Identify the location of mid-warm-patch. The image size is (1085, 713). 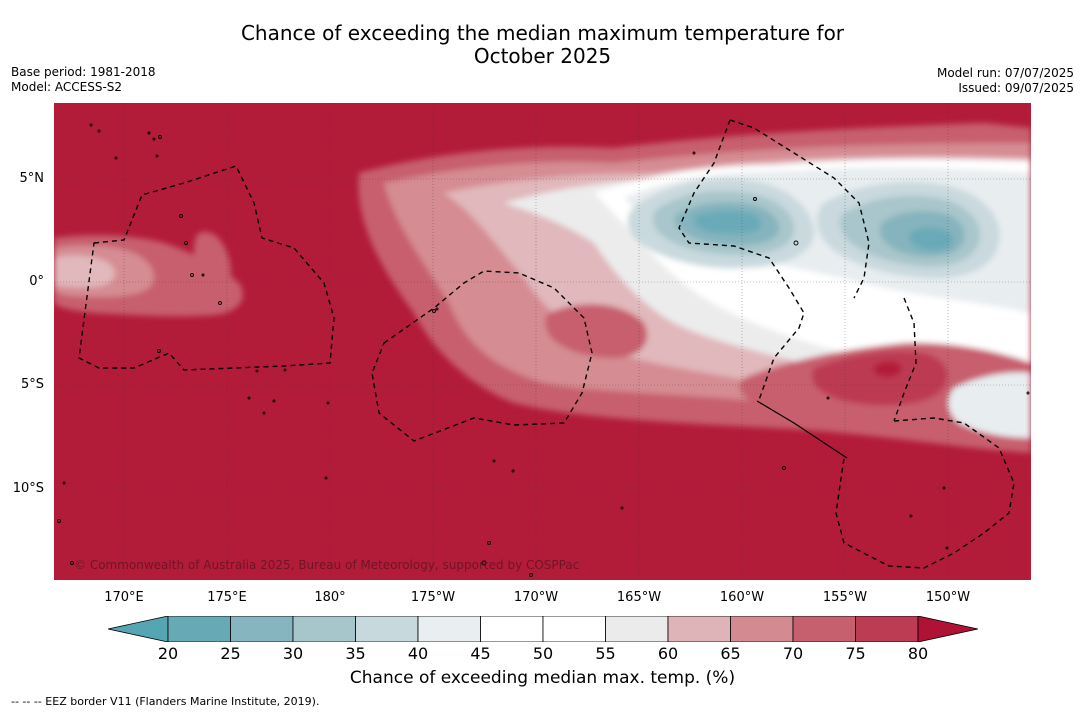
(596, 331).